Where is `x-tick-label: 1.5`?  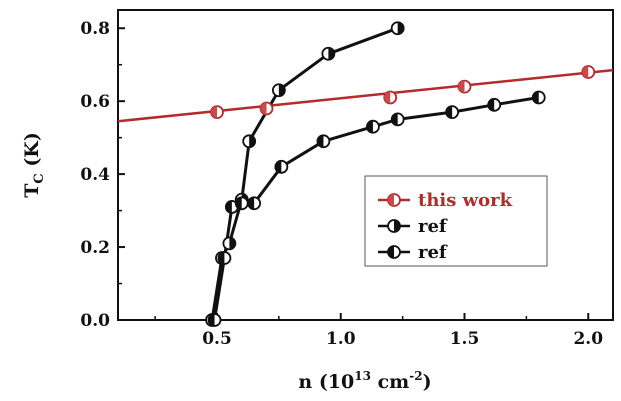 x-tick-label: 1.5 is located at coordinates (465, 339).